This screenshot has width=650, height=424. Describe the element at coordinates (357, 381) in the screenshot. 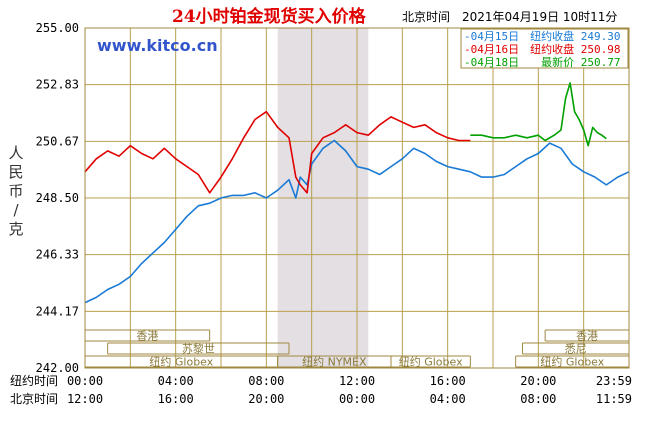

I see `x-tick-ny: 12:00` at that location.